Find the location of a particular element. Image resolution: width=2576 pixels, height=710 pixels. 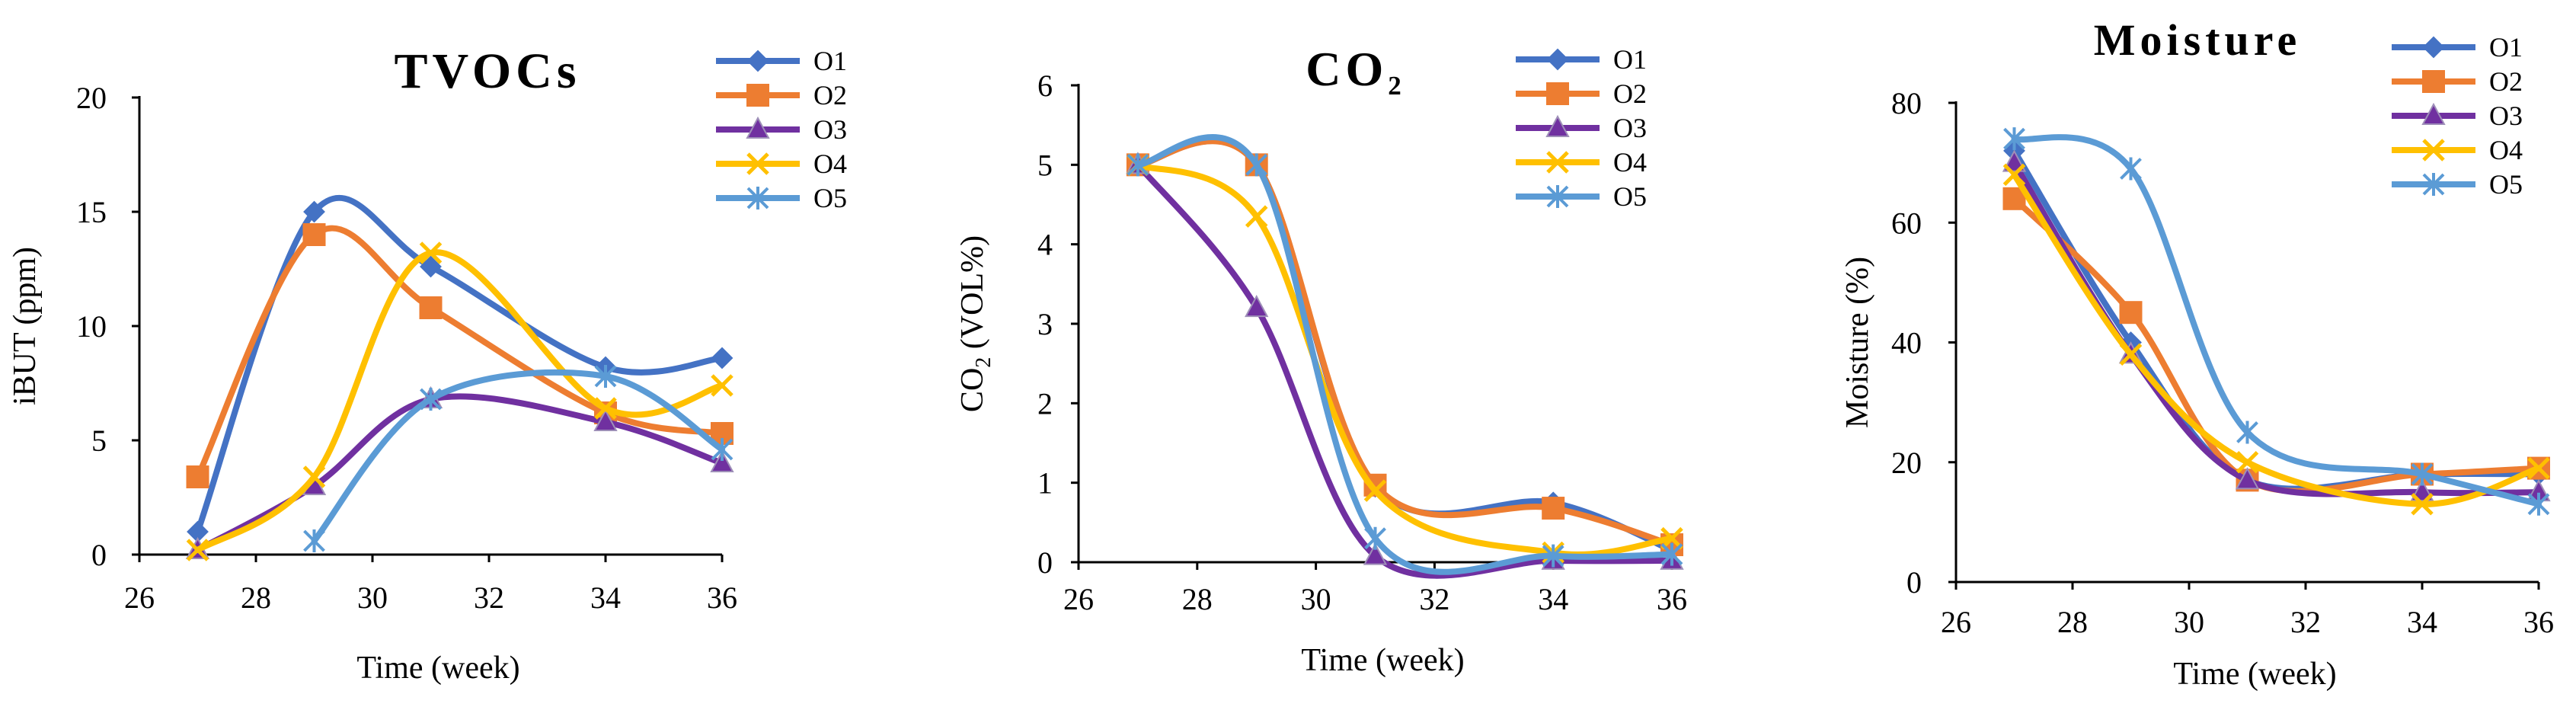

series-o1 is located at coordinates (460, 369).